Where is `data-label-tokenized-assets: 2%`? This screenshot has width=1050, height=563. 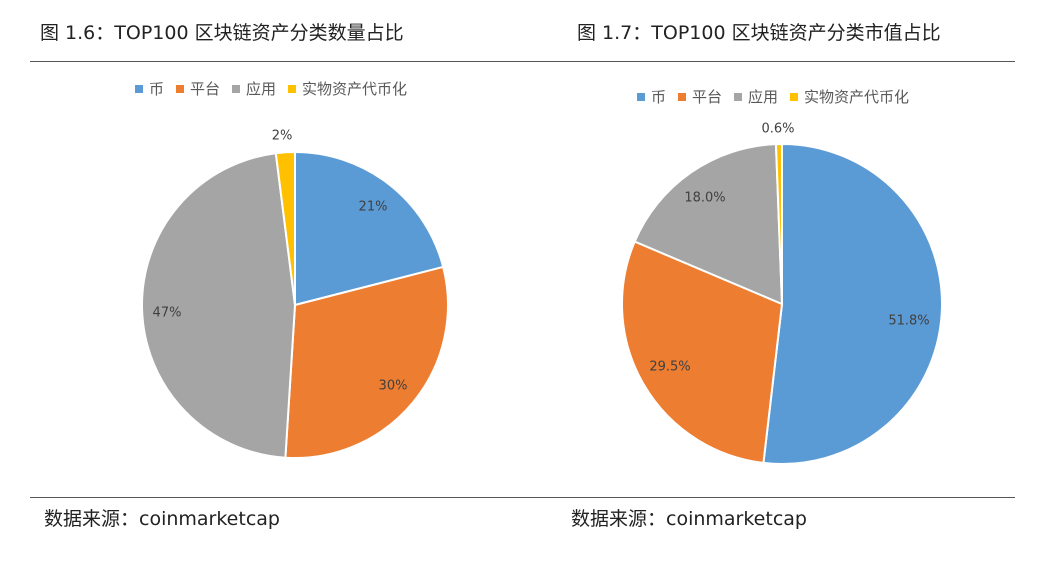 data-label-tokenized-assets: 2% is located at coordinates (282, 136).